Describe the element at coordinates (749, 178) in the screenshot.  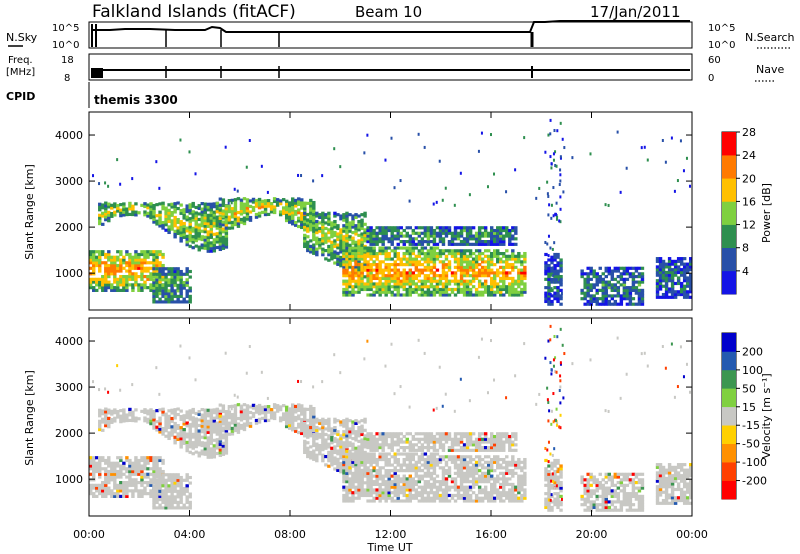
I see `colorbar-tick-label: 20` at that location.